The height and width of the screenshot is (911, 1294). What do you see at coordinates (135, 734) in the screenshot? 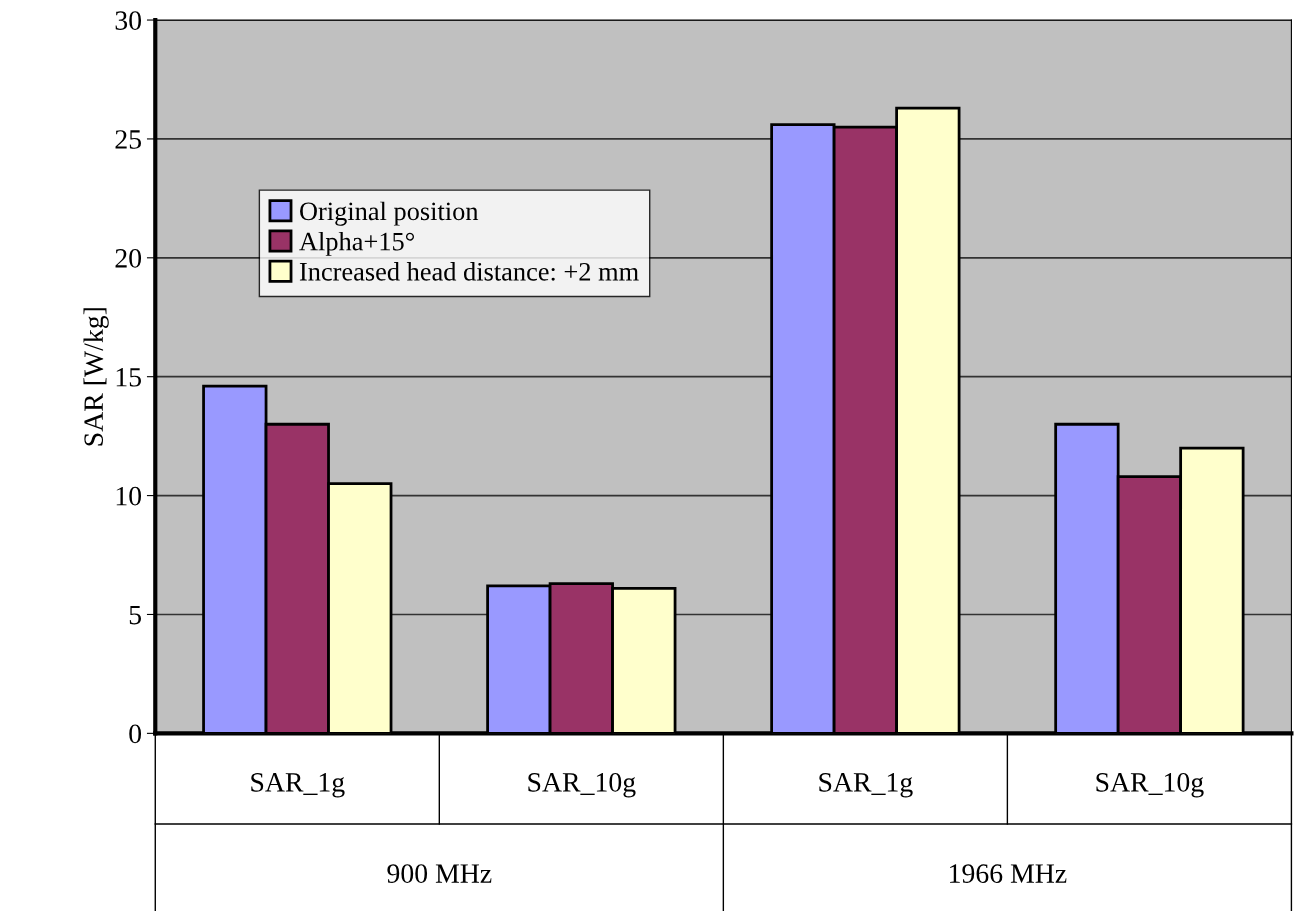
I see `y-tick-label: 0` at bounding box center [135, 734].